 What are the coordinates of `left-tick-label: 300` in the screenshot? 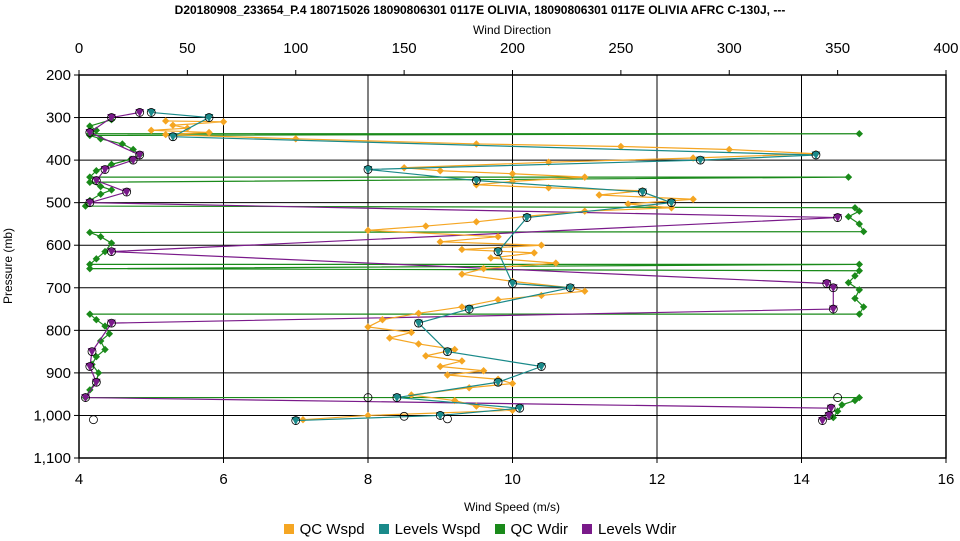 It's located at (58, 118).